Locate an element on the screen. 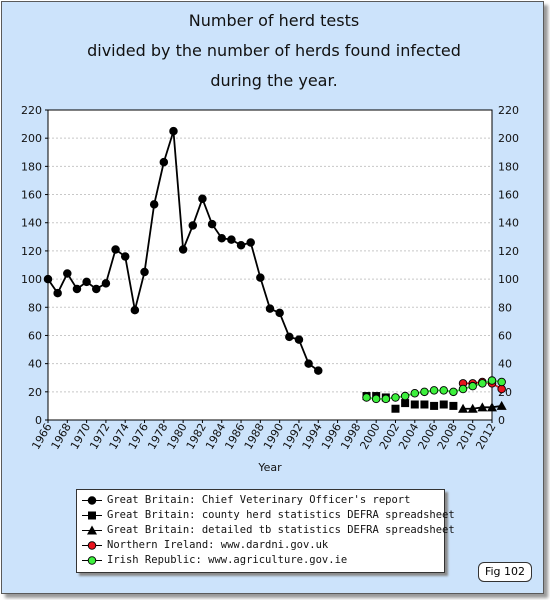 The image size is (550, 600). legend-marker-square-icon is located at coordinates (92, 515).